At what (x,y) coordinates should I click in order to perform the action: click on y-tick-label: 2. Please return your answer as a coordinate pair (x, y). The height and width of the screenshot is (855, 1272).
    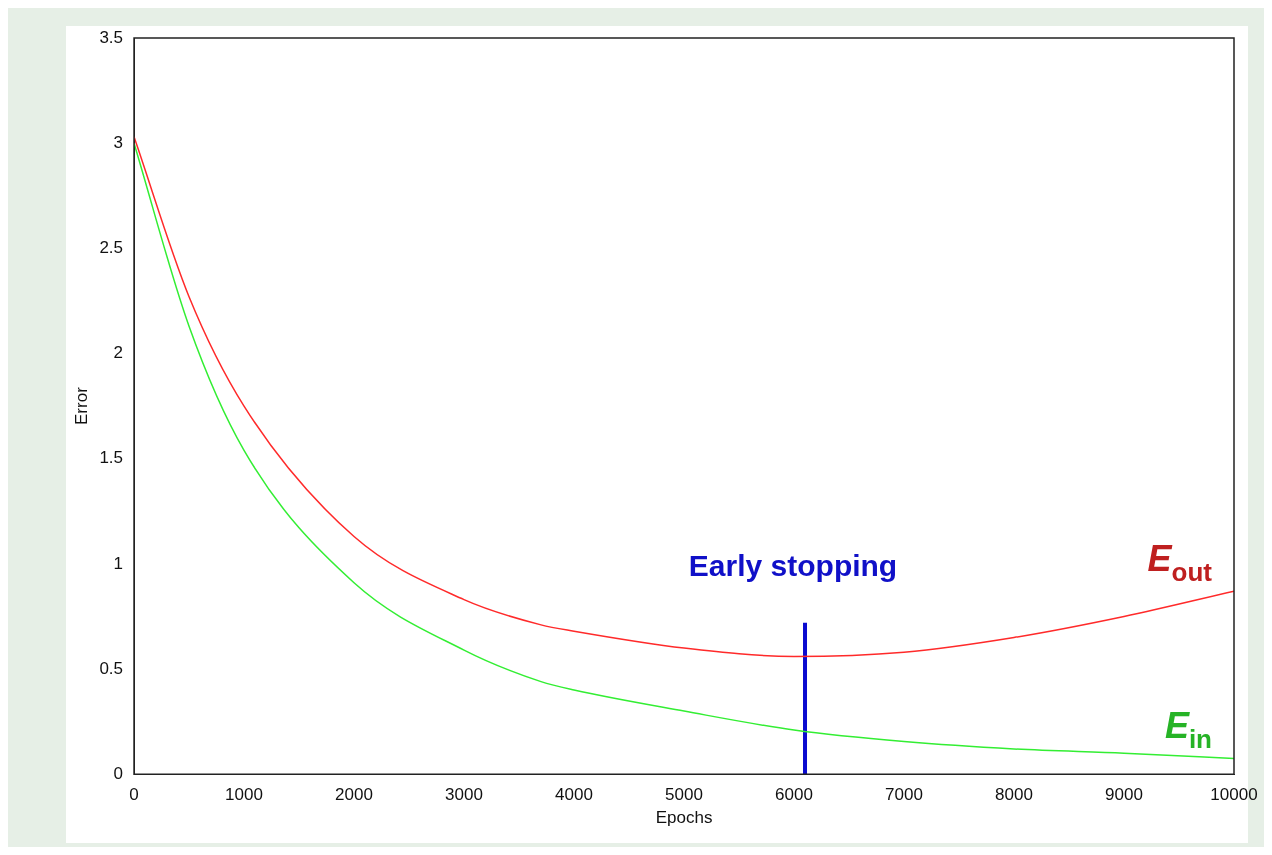
    Looking at the image, I should click on (118, 353).